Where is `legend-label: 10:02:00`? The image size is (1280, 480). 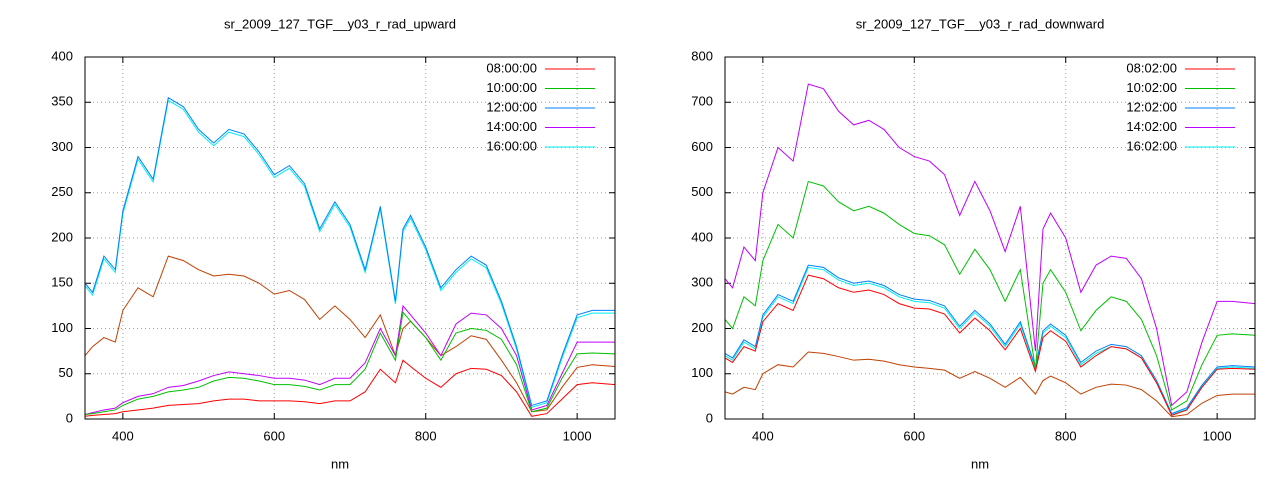
legend-label: 10:02:00 is located at coordinates (1151, 87).